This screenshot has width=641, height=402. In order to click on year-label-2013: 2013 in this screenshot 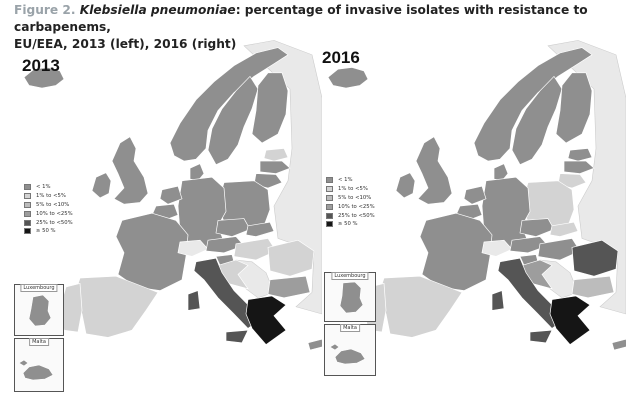, I will do `click(41, 65)`.